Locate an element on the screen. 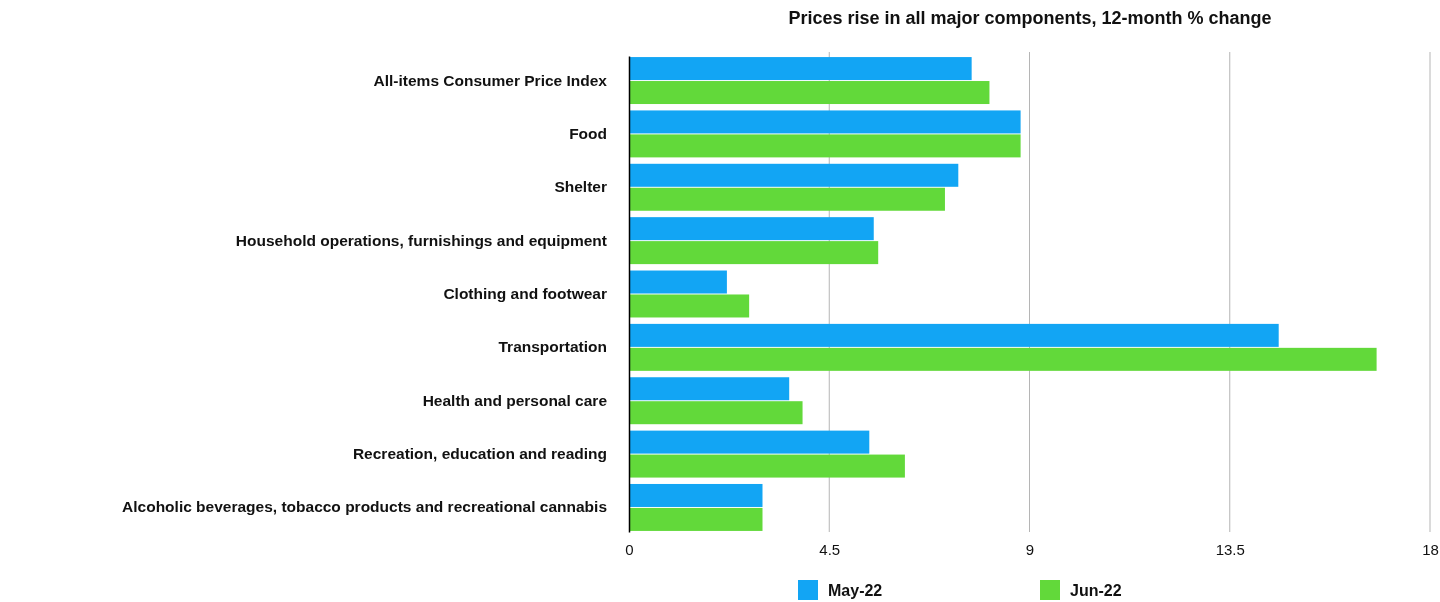 The height and width of the screenshot is (602, 1440). x-tick-label: 13.5 is located at coordinates (1230, 549).